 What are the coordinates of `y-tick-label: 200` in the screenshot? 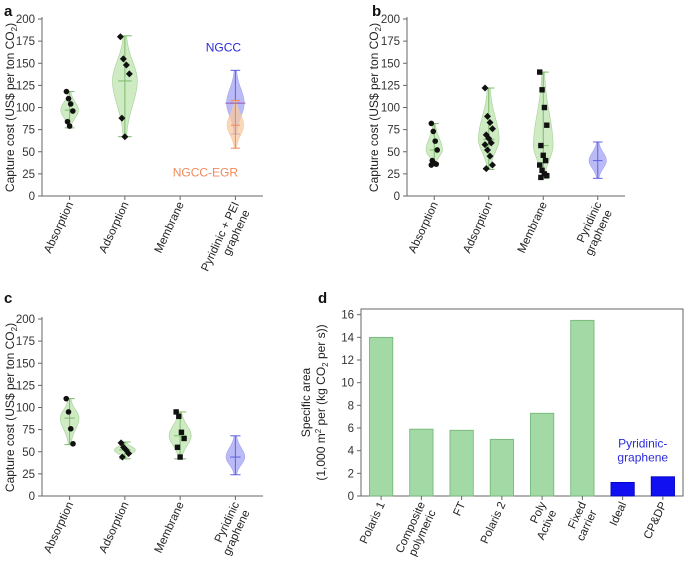 It's located at (25, 320).